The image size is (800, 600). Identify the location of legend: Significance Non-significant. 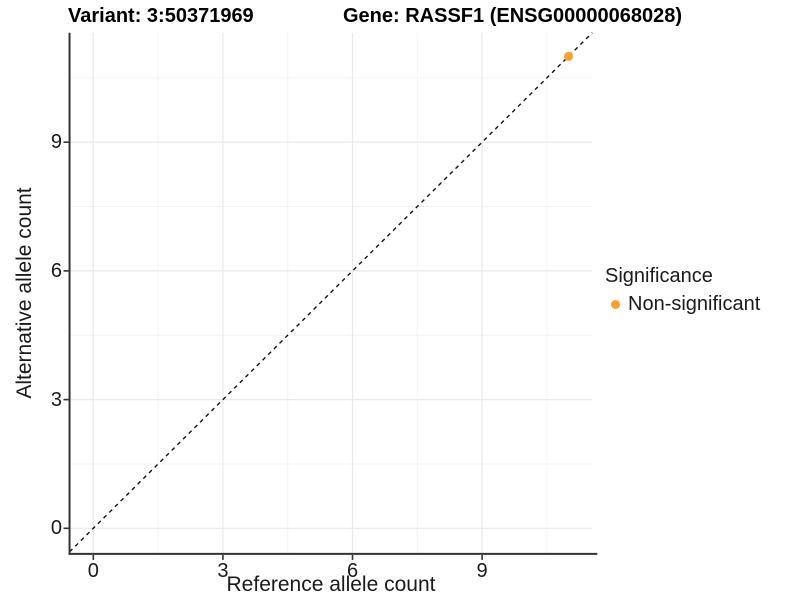
(682, 290).